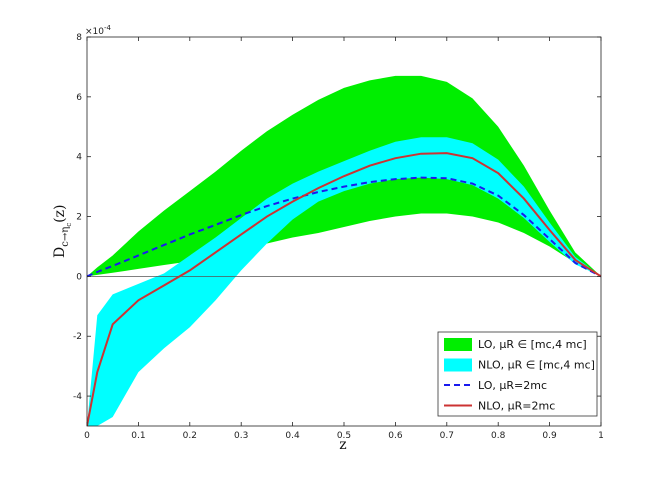  I want to click on legend-label: NLO, μR=2mc, so click(516, 406).